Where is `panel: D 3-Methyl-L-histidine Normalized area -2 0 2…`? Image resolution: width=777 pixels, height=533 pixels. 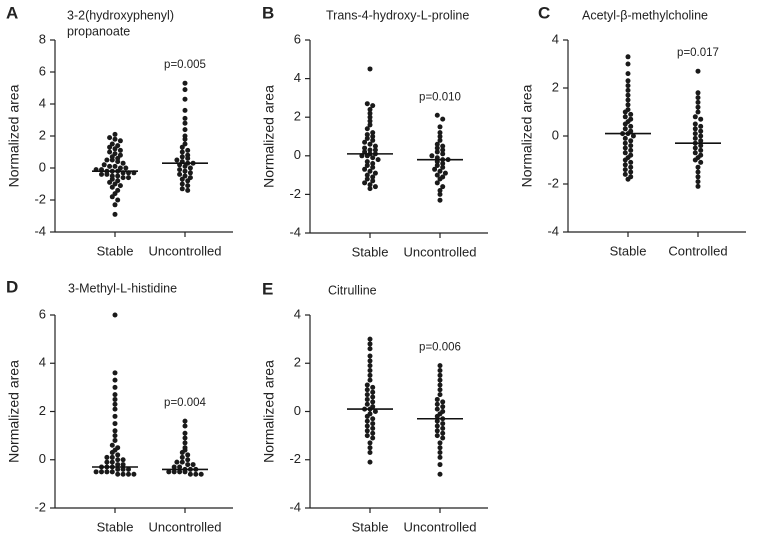 panel: D 3-Methyl-L-histidine Normalized area -2 0 2… is located at coordinates (119, 405).